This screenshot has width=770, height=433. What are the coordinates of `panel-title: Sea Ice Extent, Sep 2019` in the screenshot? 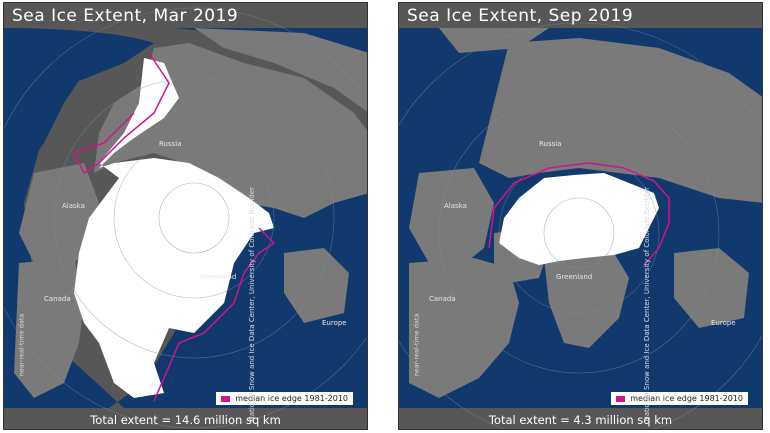 It's located at (520, 16).